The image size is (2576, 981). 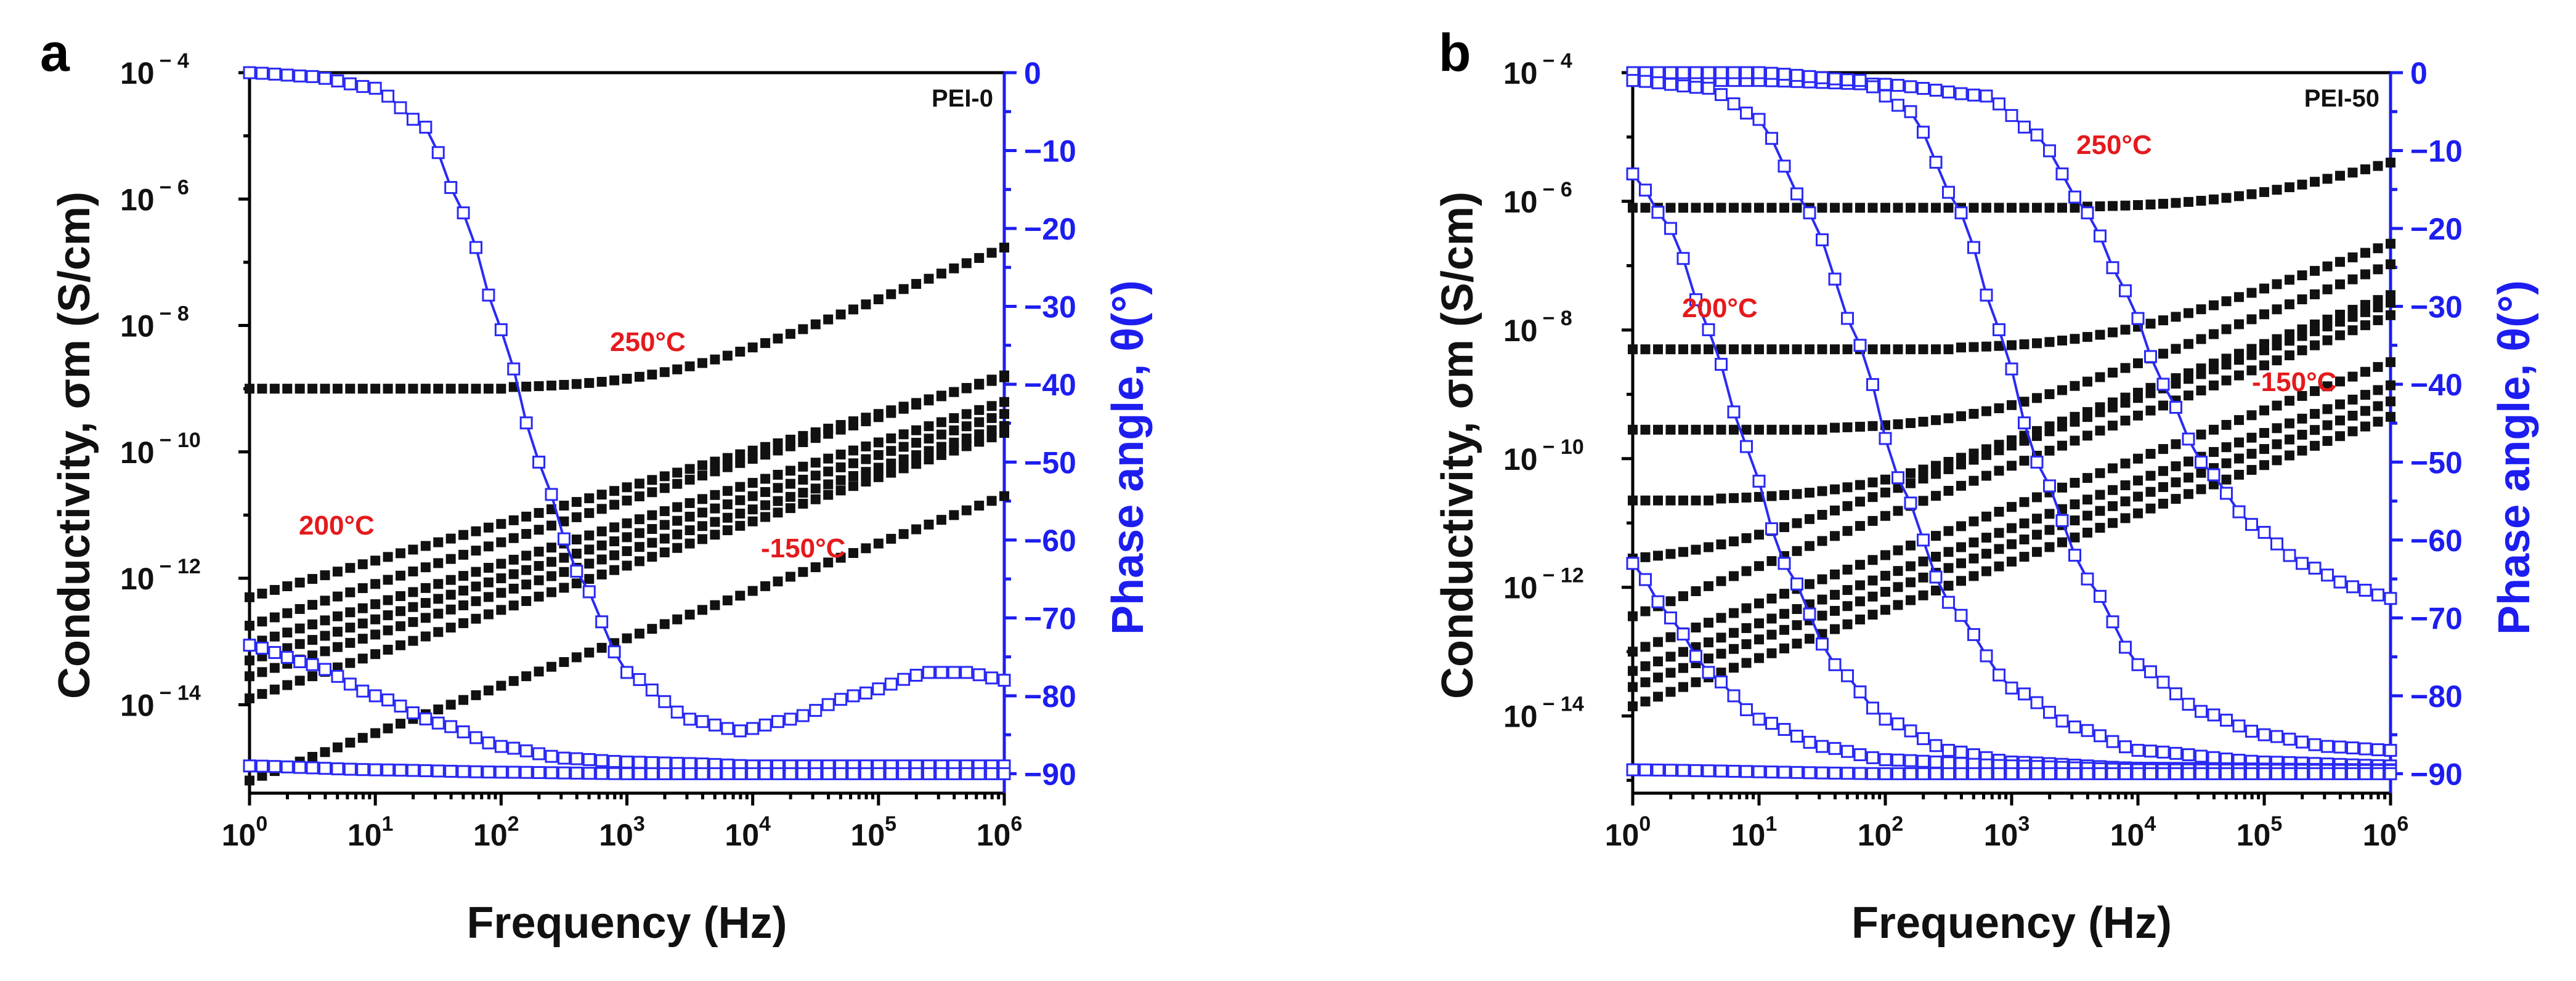 What do you see at coordinates (627, 638) in the screenshot?
I see `conductivity-series` at bounding box center [627, 638].